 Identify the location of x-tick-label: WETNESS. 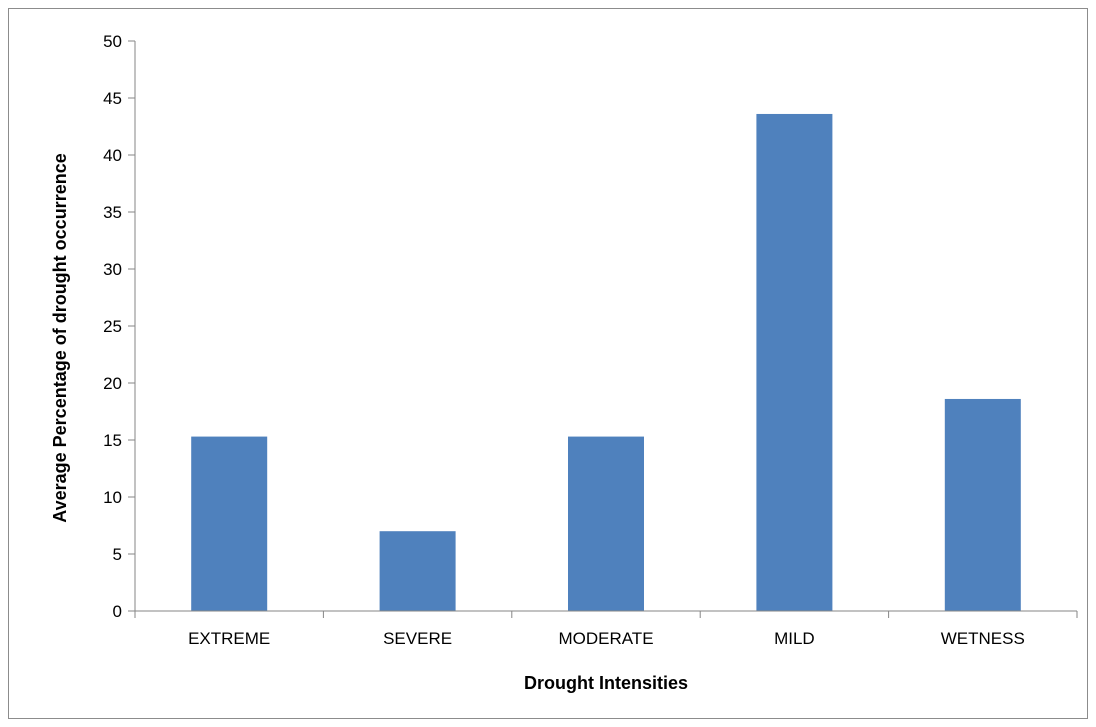
(983, 638).